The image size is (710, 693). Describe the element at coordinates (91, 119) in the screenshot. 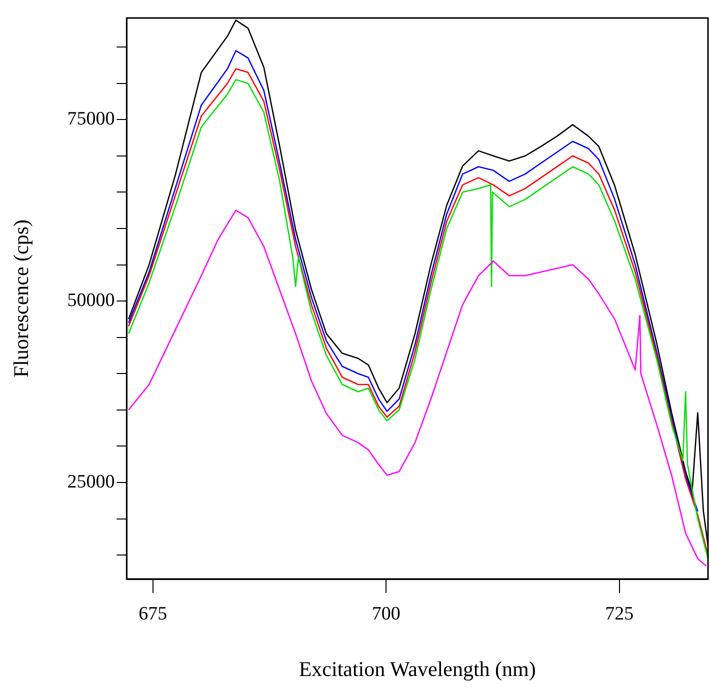

I see `y-tick-label: 75000` at that location.